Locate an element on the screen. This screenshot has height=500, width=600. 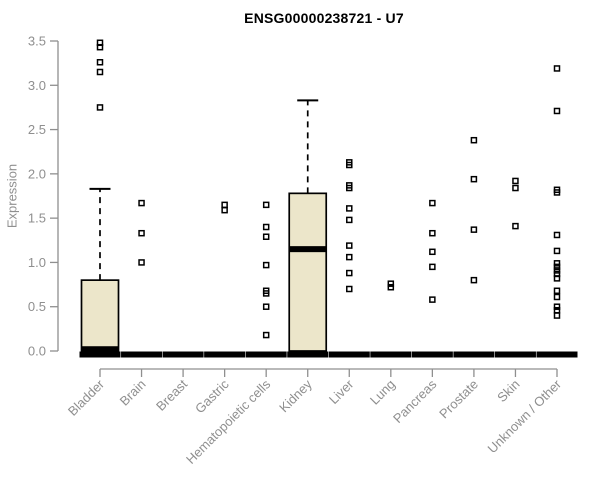
y-axis-title: Expression is located at coordinates (12, 196).